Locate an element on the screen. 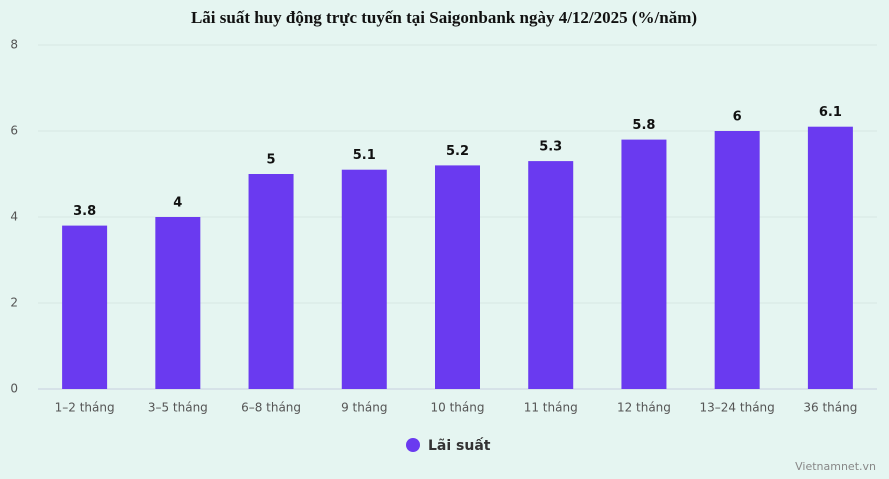 The height and width of the screenshot is (479, 889). x-tick-label: 9 tháng is located at coordinates (364, 408).